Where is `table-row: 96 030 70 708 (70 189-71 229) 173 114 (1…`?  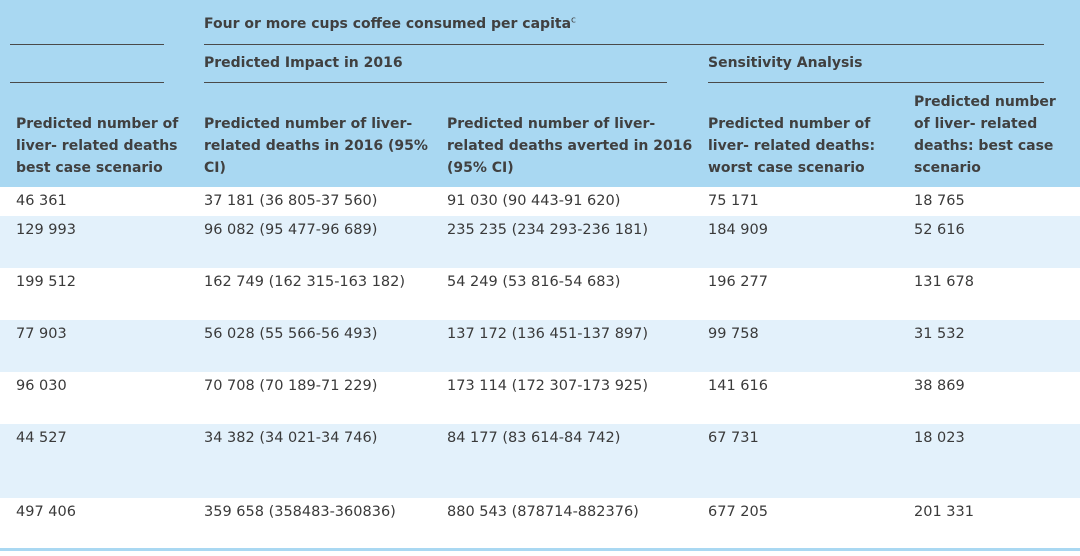
table-row: 96 030 70 708 (70 189-71 229) 173 114 (1… is located at coordinates (540, 398).